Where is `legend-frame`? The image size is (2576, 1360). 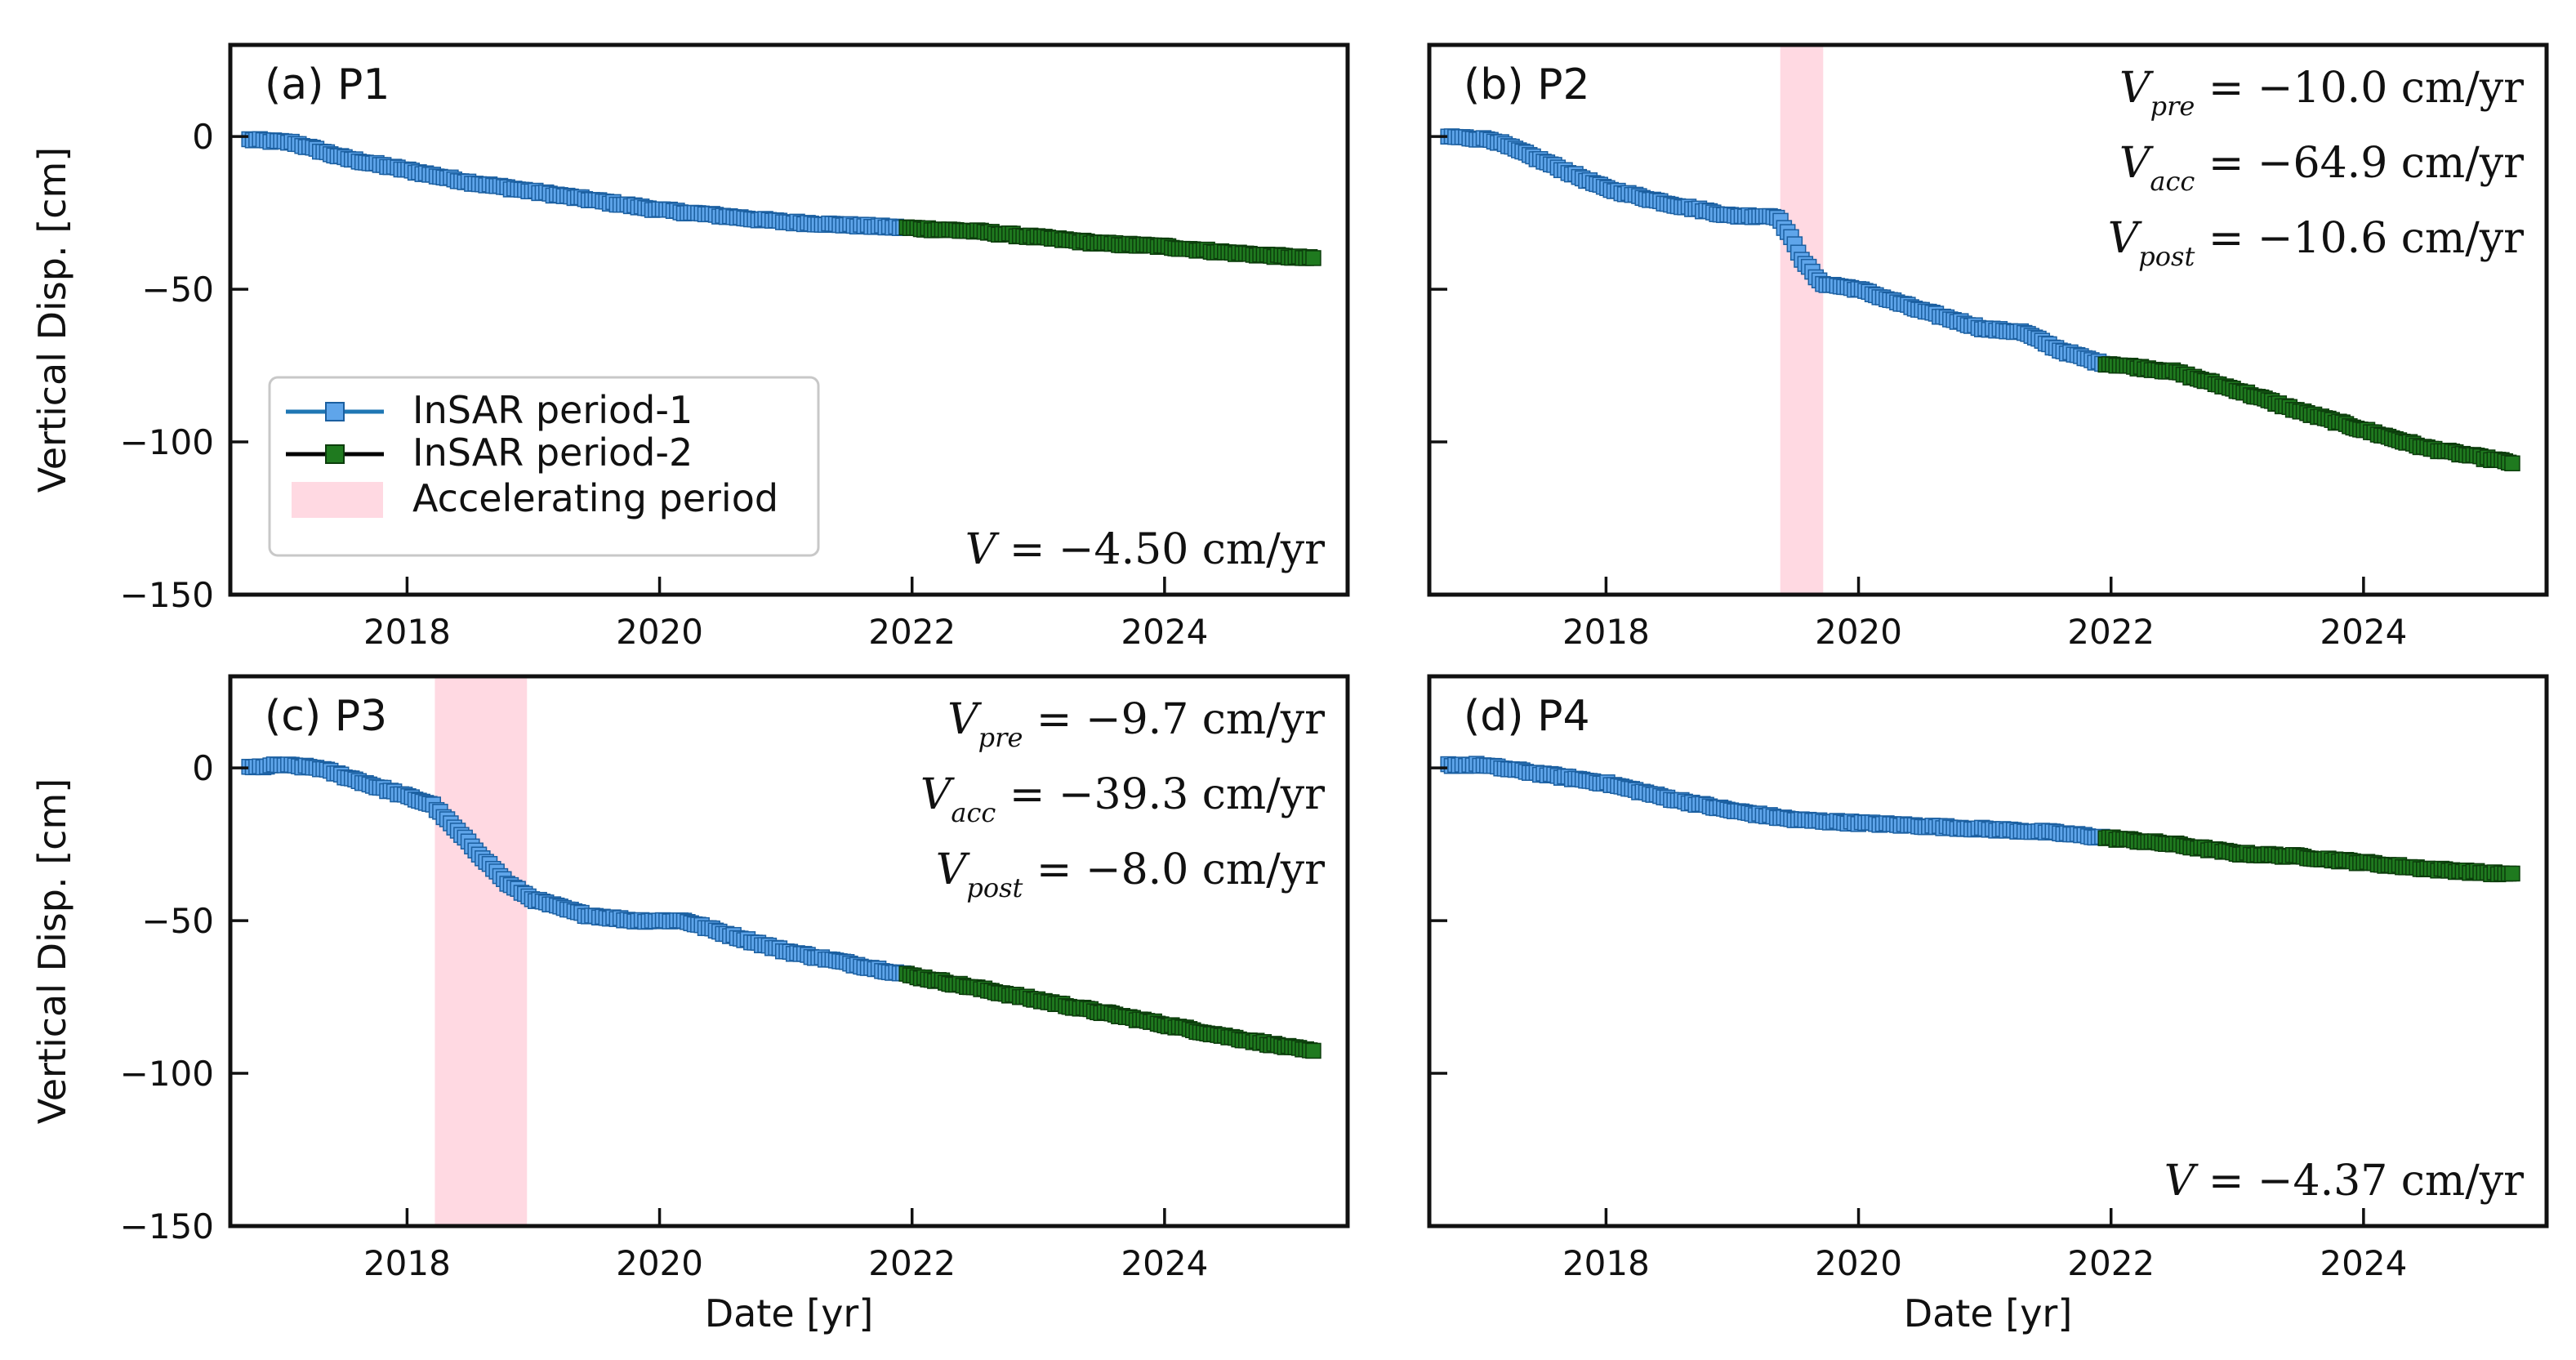
legend-frame is located at coordinates (544, 467).